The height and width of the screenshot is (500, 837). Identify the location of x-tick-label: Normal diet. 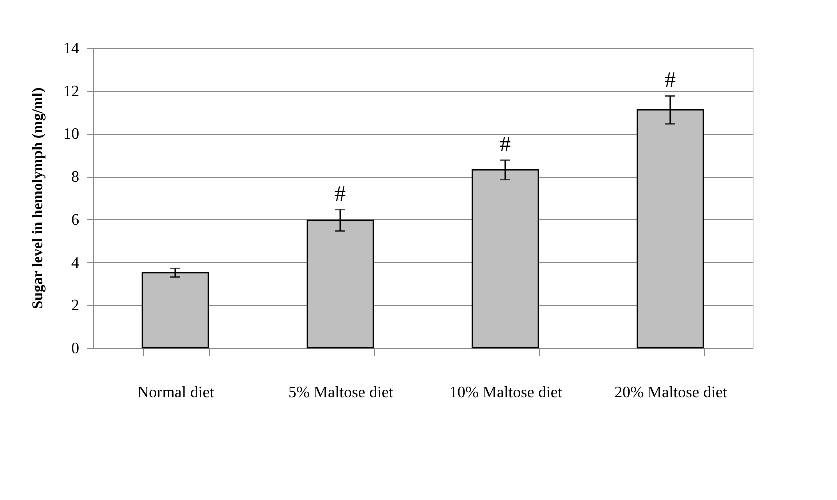
(176, 393).